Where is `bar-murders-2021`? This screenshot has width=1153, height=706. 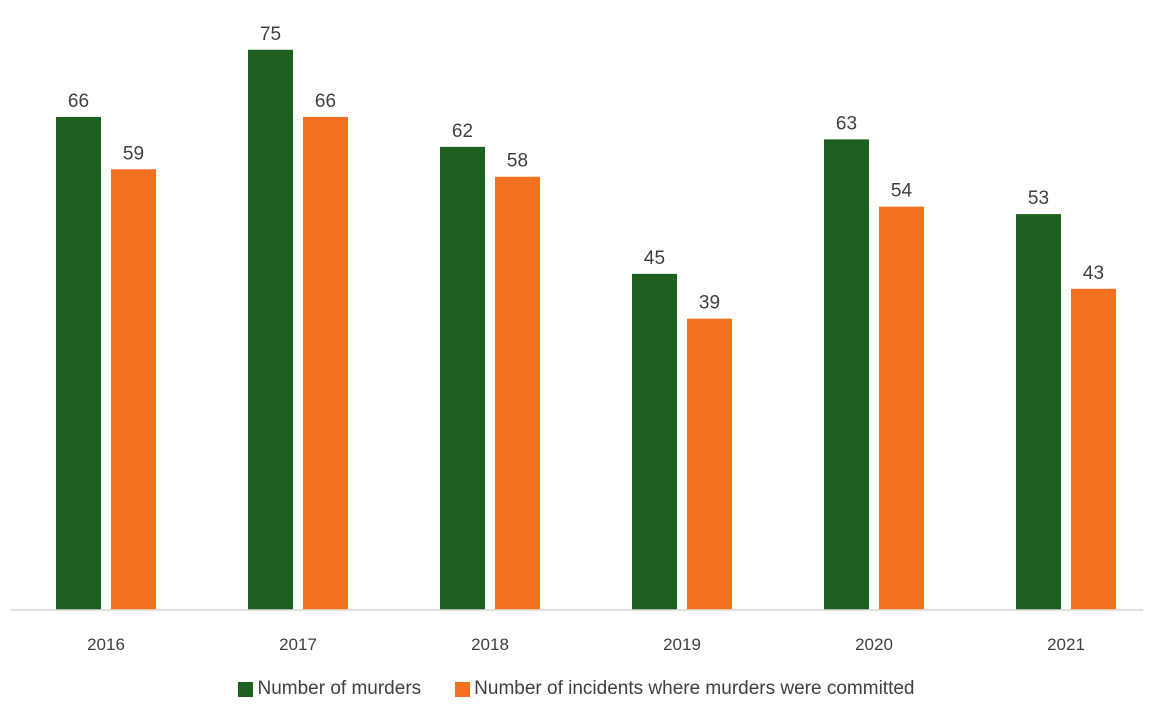
bar-murders-2021 is located at coordinates (1038, 412).